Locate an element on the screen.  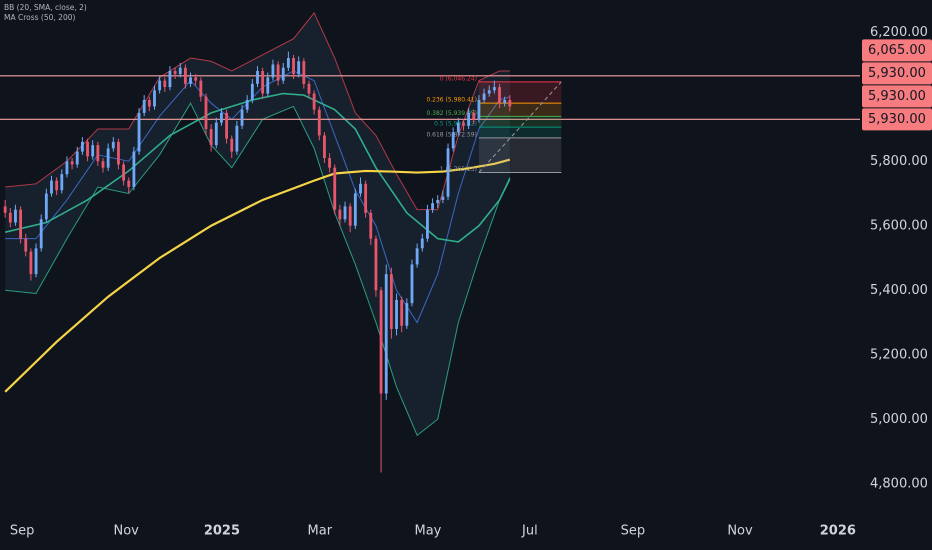
y-tick-label: 5,200.00 is located at coordinates (899, 354).